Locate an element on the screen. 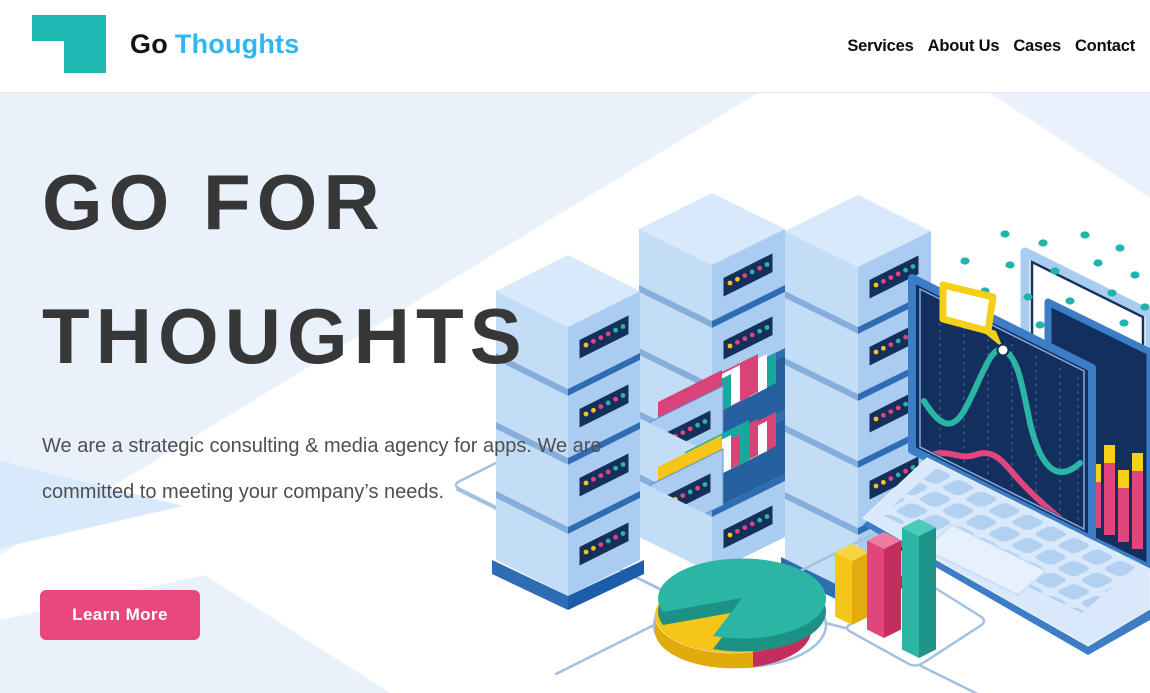 The image size is (1150, 693). laptop-illustration is located at coordinates (1006, 464).